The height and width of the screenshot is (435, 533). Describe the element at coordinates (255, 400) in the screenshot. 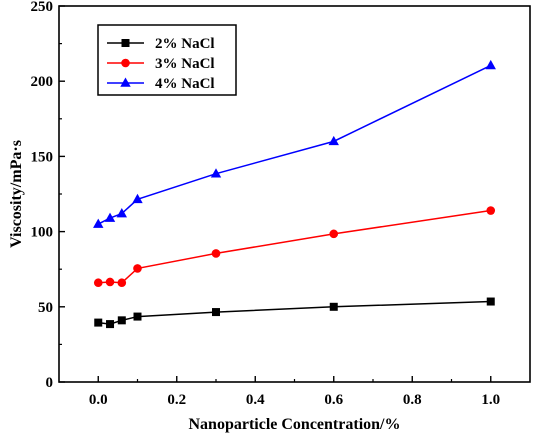

I see `x-tick-label: 0.4` at that location.